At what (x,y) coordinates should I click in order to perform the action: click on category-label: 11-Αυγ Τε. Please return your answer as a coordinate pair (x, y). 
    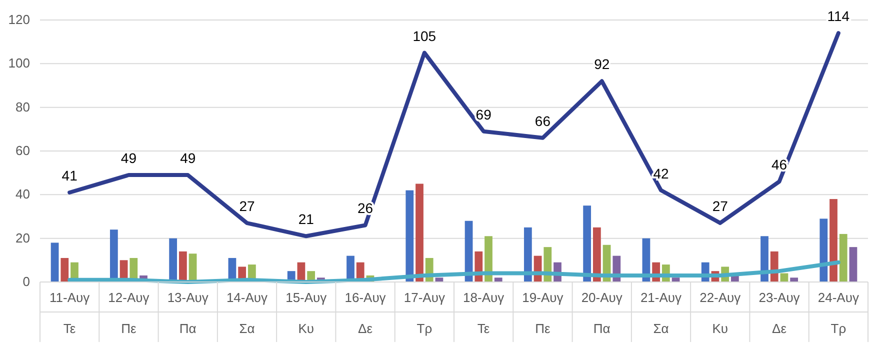
    Looking at the image, I should click on (70, 313).